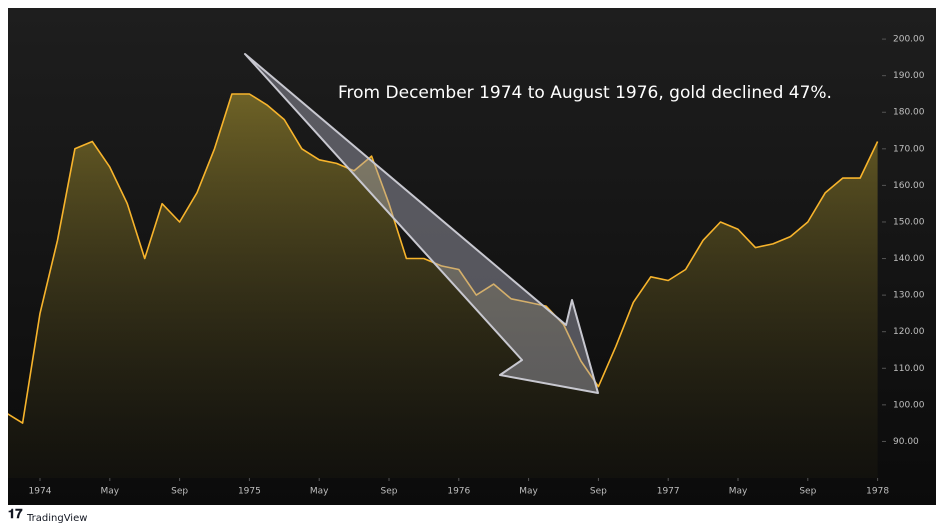 This screenshot has height=530, width=936. I want to click on x-tick-label: 1976, so click(458, 492).